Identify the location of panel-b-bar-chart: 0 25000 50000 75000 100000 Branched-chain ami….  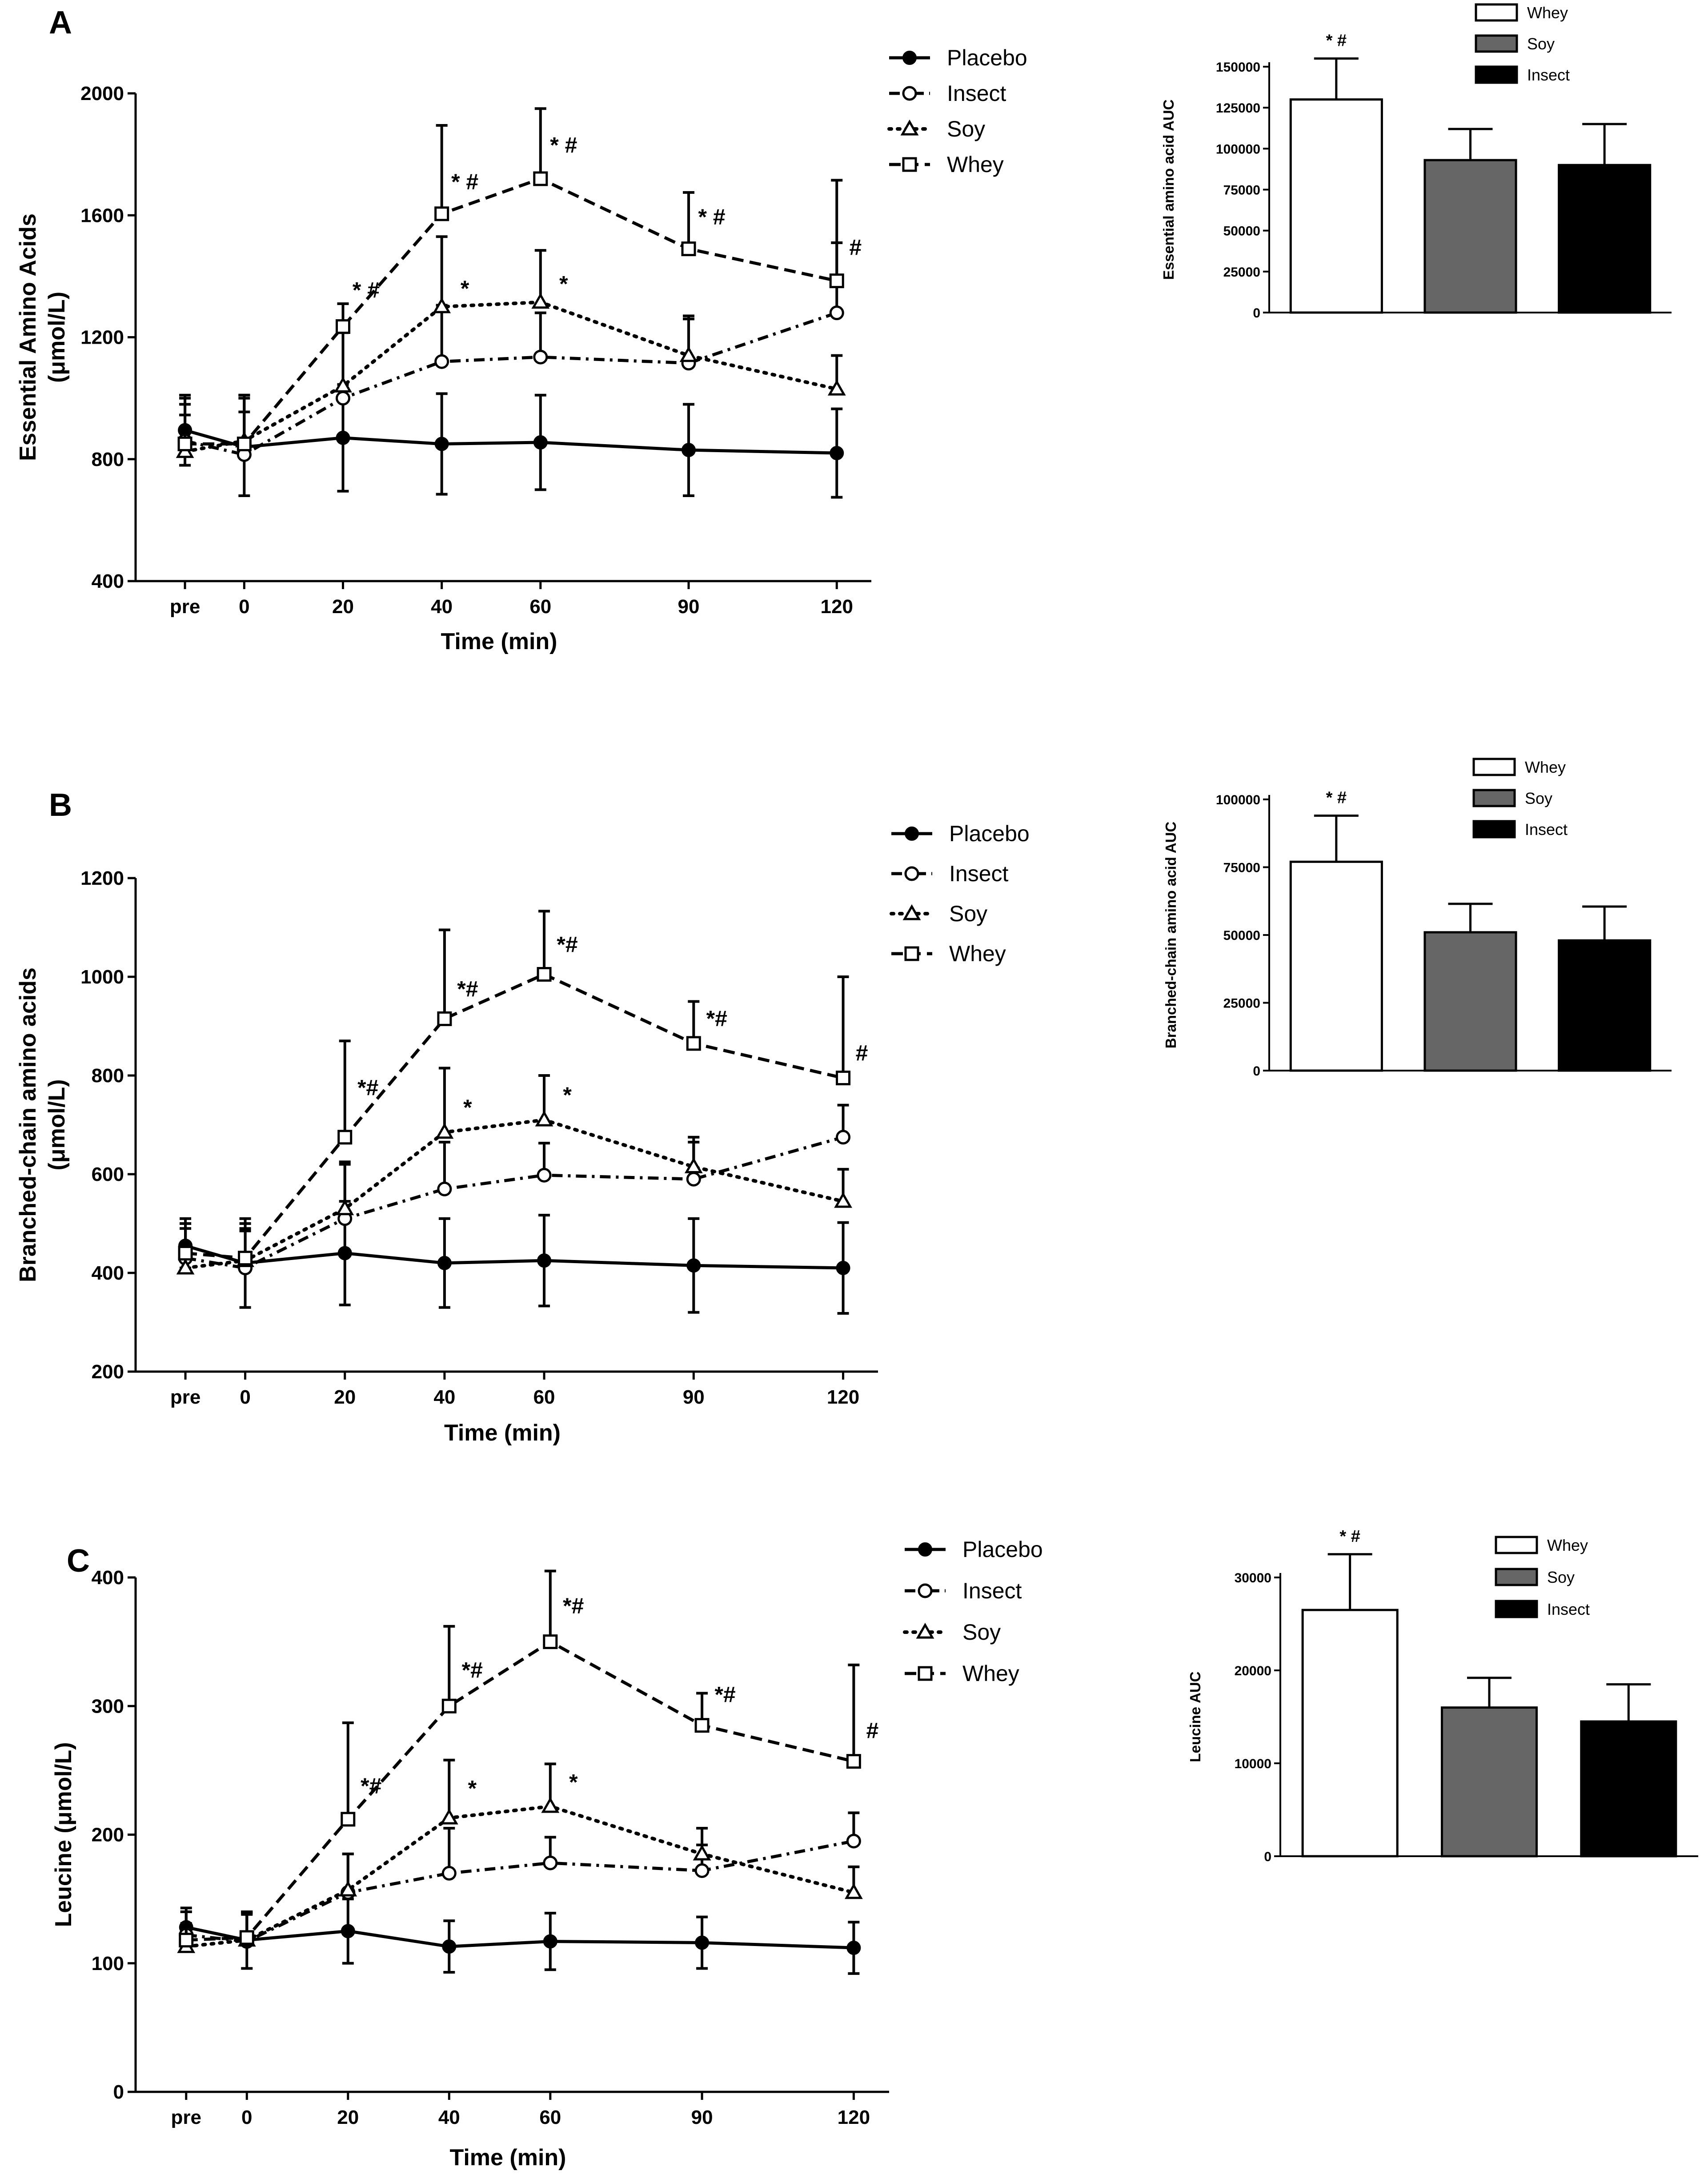
(1417, 918).